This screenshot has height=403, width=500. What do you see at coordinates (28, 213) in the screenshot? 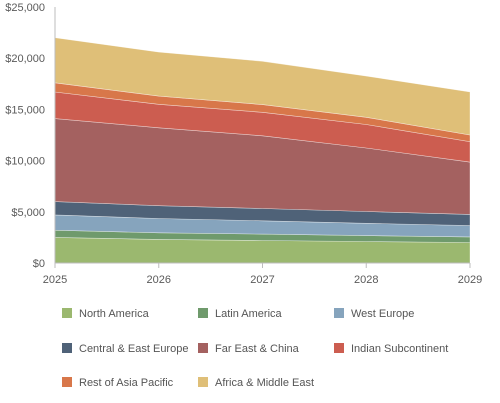
I see `y-tick-label: $5,000` at bounding box center [28, 213].